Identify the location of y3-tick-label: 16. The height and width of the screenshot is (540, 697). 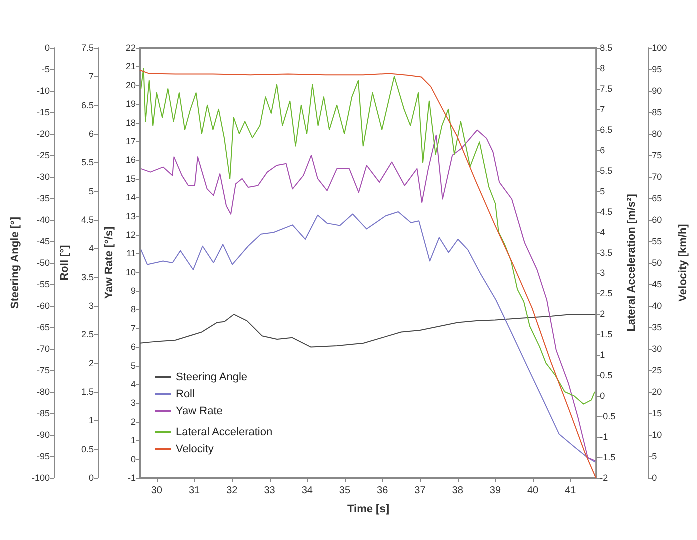
(131, 160).